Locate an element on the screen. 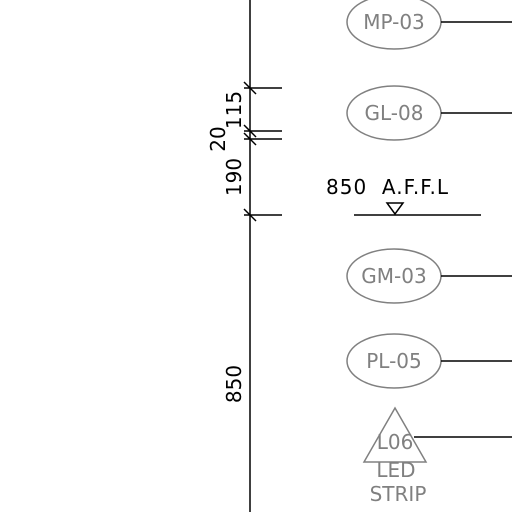 Image resolution: width=512 pixels, height=512 pixels. tag-l06-triangle-icon is located at coordinates (395, 434).